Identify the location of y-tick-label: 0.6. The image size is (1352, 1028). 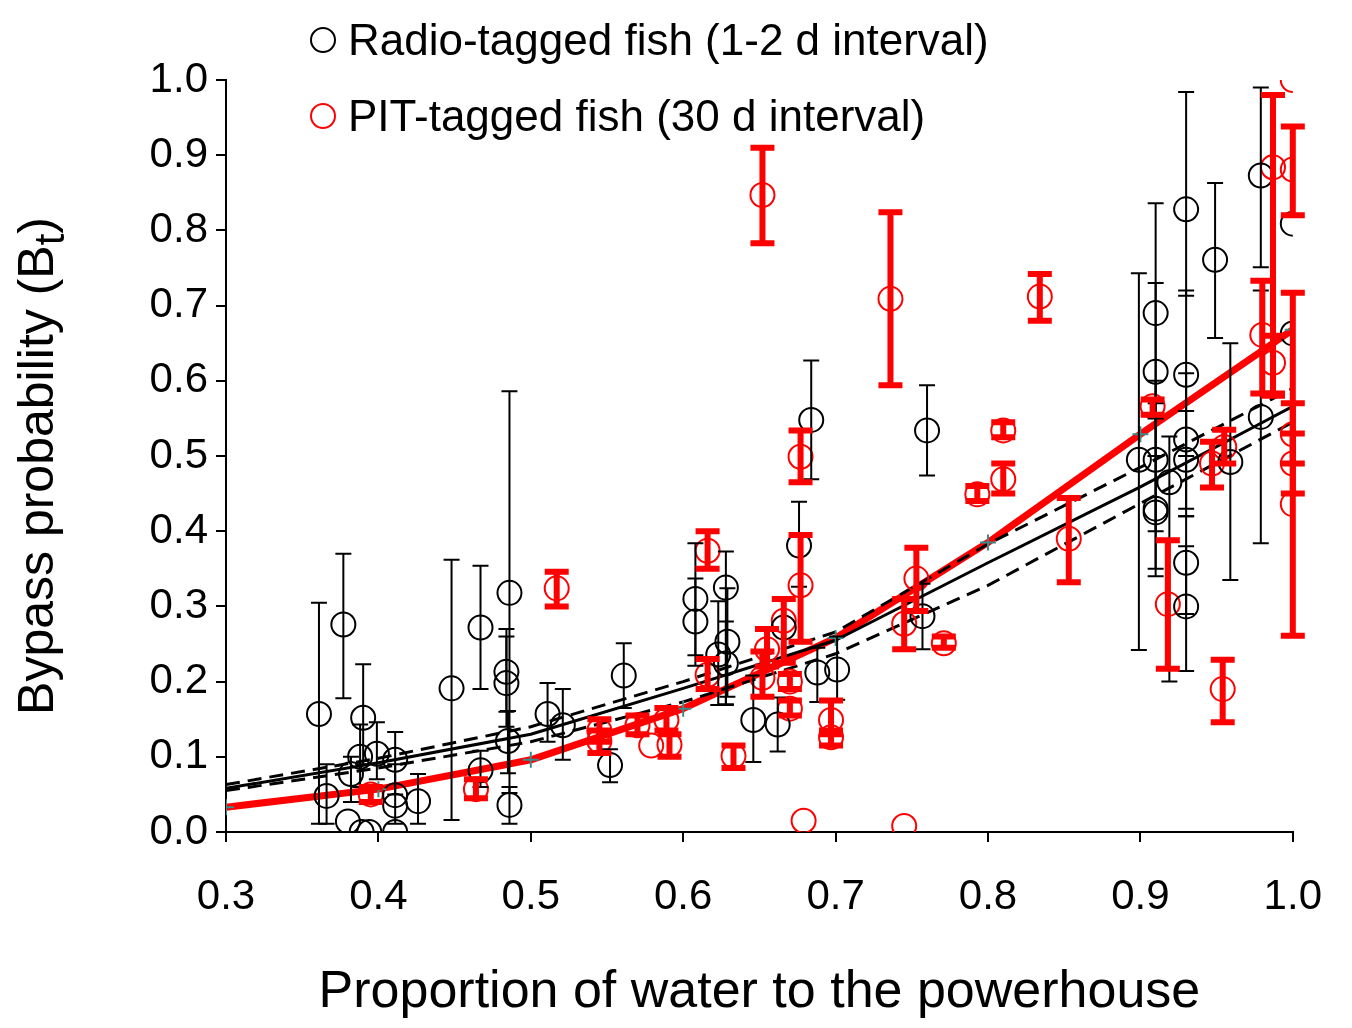
(178, 378).